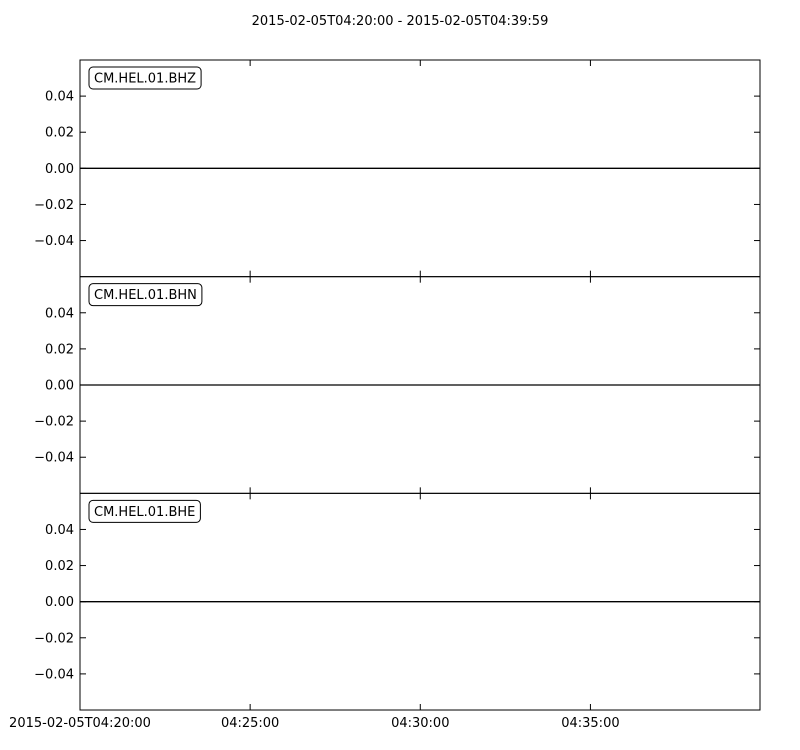 The width and height of the screenshot is (800, 750). I want to click on trace-label-text: CM.HEL.01.BHN, so click(145, 295).